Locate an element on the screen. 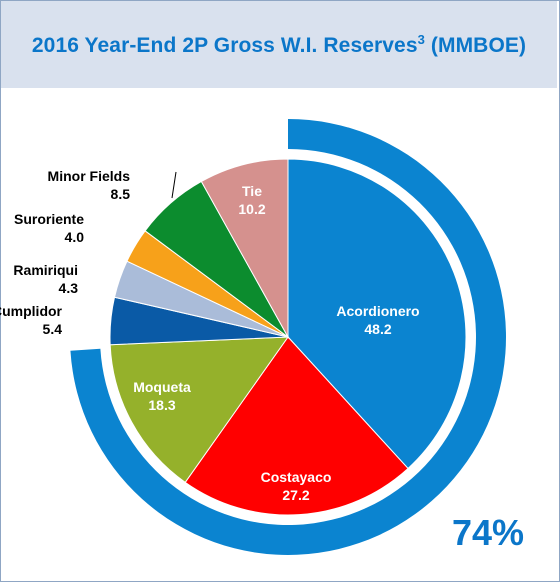  slice-label-ramiriqui: Ramiriqui 4.3 is located at coordinates (45, 279).